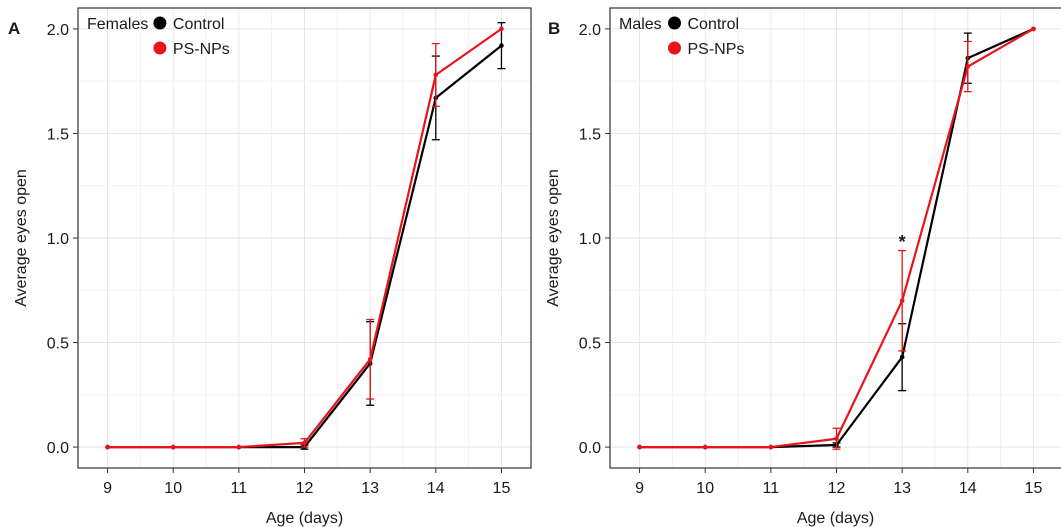 This screenshot has height=527, width=1061. Describe the element at coordinates (902, 242) in the screenshot. I see `significance-marker: *` at that location.